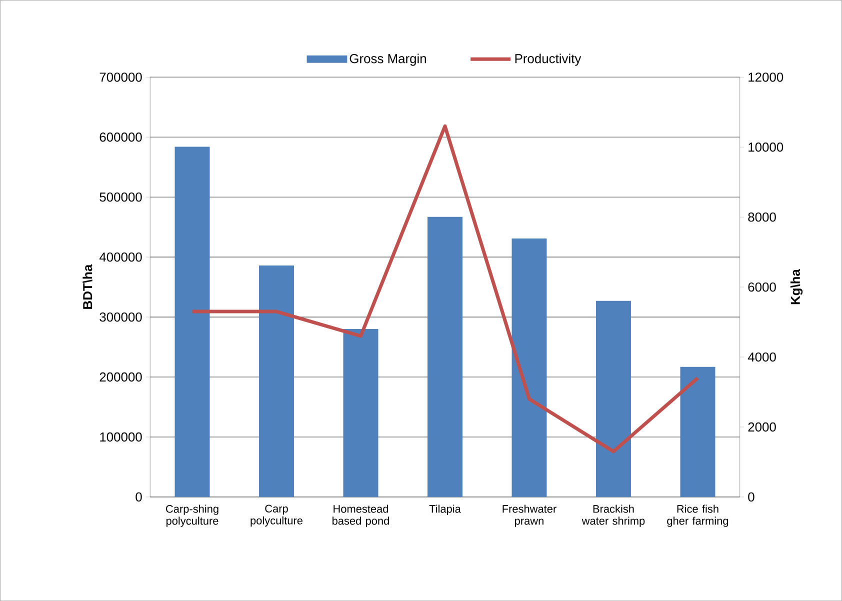 This screenshot has width=842, height=601. Describe the element at coordinates (613, 515) in the screenshot. I see `x-tick-label: Brackish water shrimp` at that location.